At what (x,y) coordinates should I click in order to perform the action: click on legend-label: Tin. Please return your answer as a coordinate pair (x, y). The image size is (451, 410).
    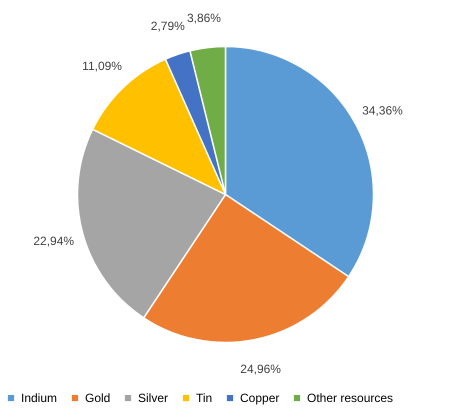
    Looking at the image, I should click on (204, 398).